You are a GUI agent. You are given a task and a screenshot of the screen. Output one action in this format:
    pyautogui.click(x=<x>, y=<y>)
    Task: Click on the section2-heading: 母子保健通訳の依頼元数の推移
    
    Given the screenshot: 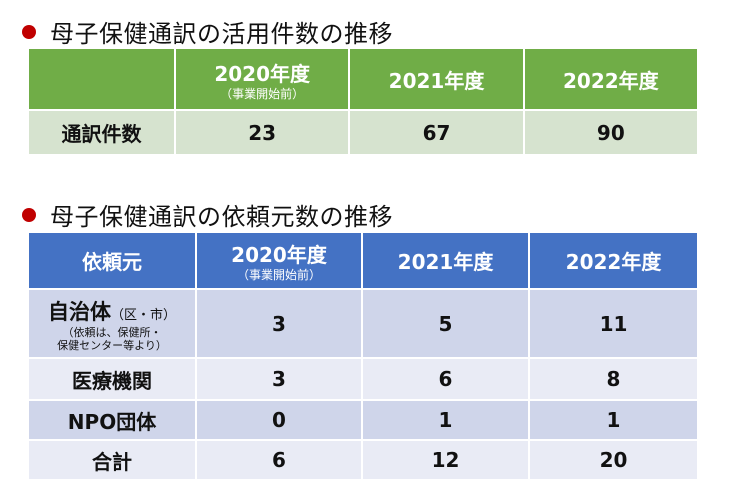 What is the action you would take?
    pyautogui.click(x=207, y=214)
    